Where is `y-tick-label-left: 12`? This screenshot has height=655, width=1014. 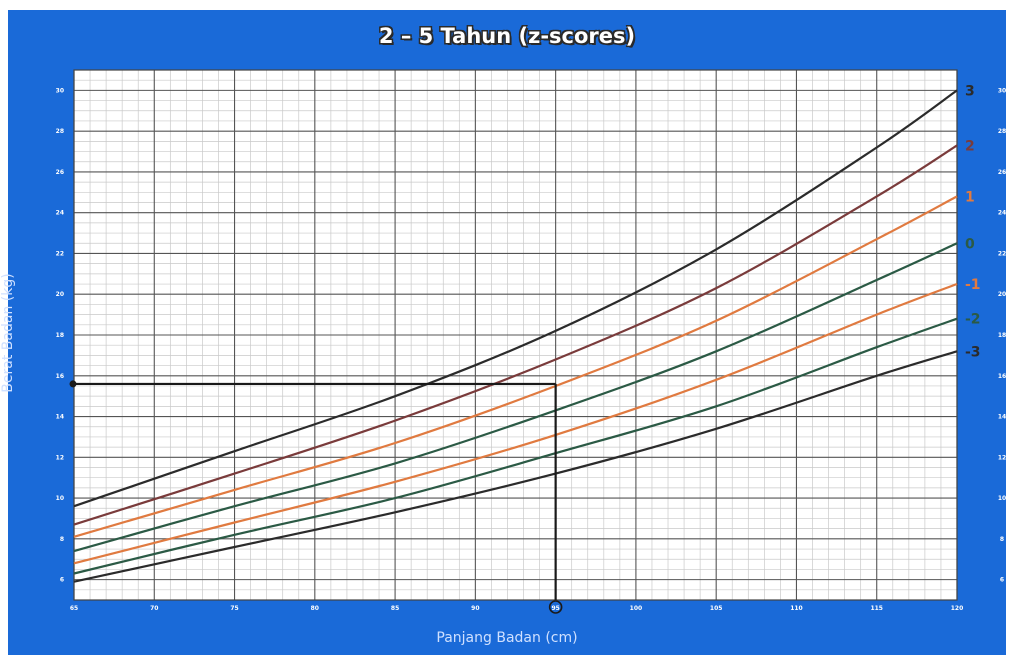
y-tick-label-left: 12 is located at coordinates (60, 457).